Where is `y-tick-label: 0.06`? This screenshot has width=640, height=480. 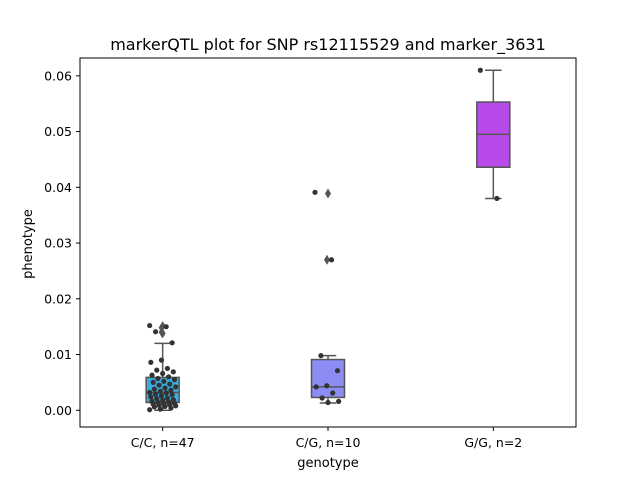
y-tick-label: 0.06 is located at coordinates (58, 75).